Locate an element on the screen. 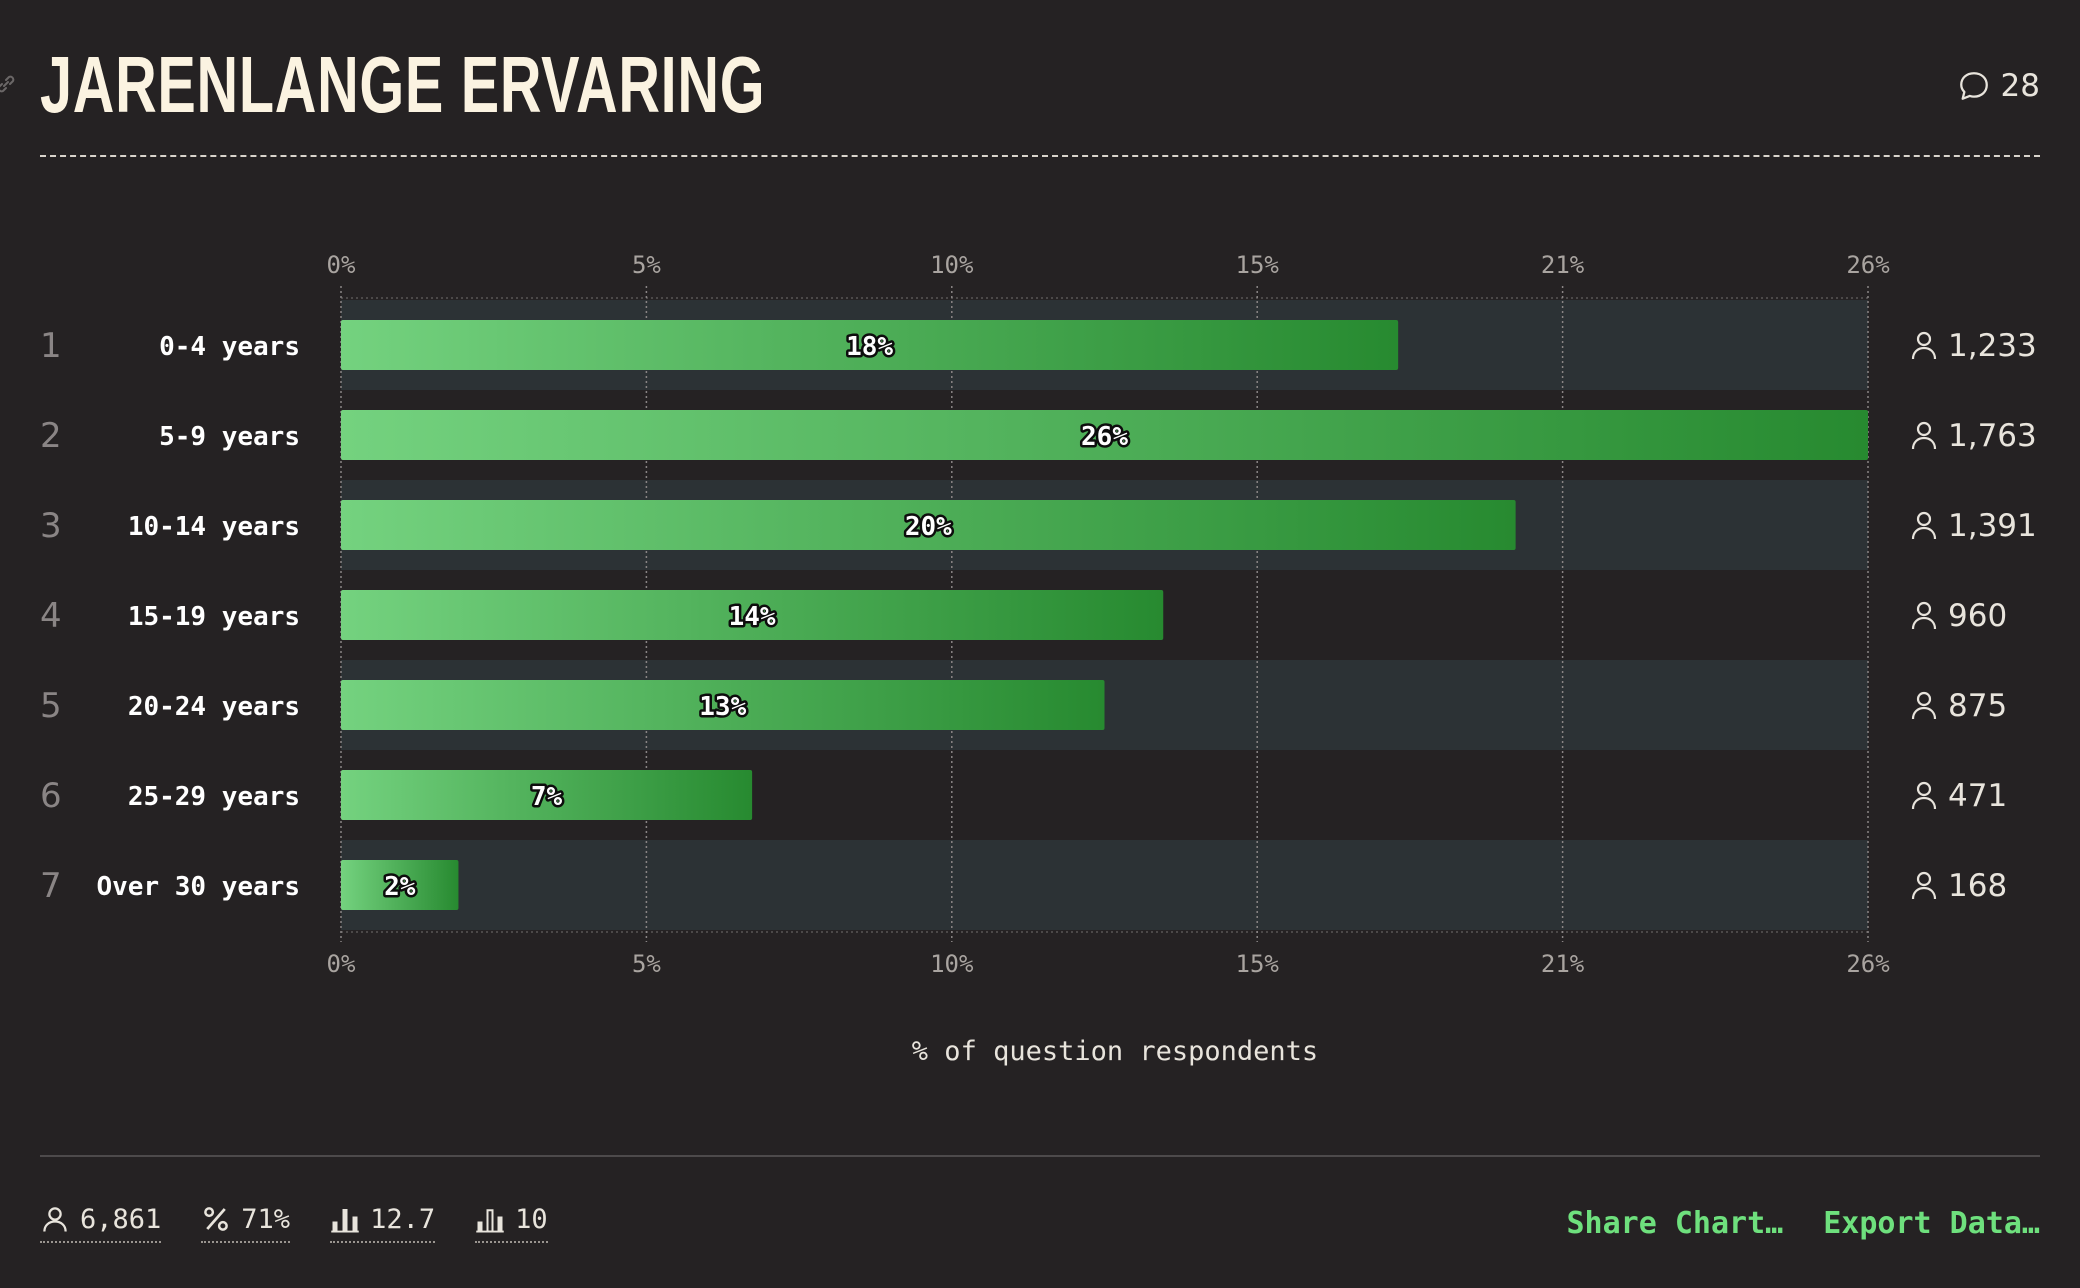 The width and height of the screenshot is (2080, 1288). stat-respondents: 6,861 is located at coordinates (101, 1223).